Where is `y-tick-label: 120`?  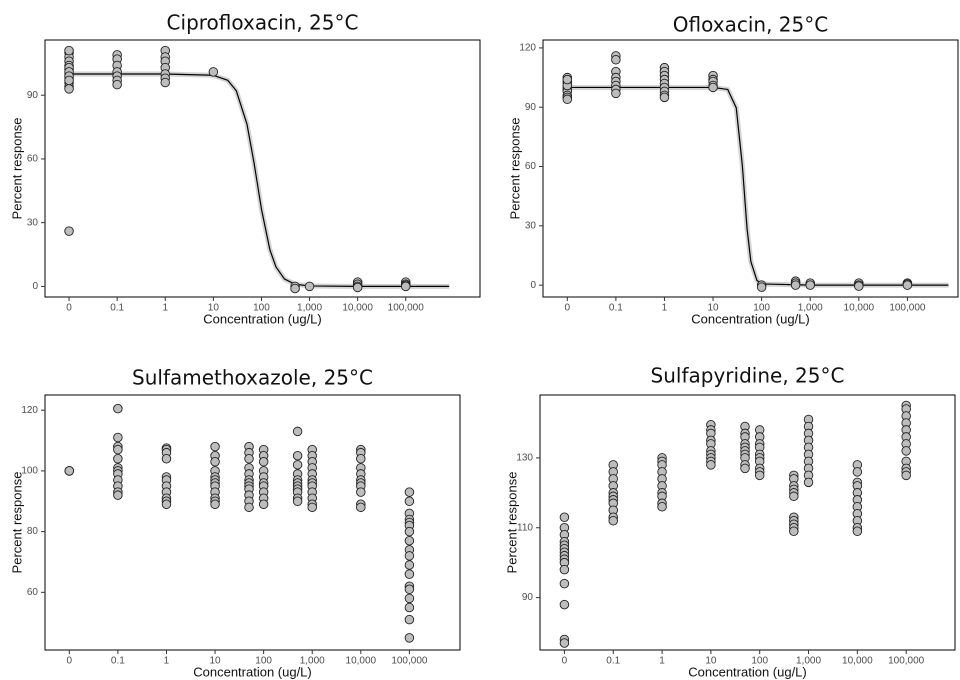 y-tick-label: 120 is located at coordinates (29, 410).